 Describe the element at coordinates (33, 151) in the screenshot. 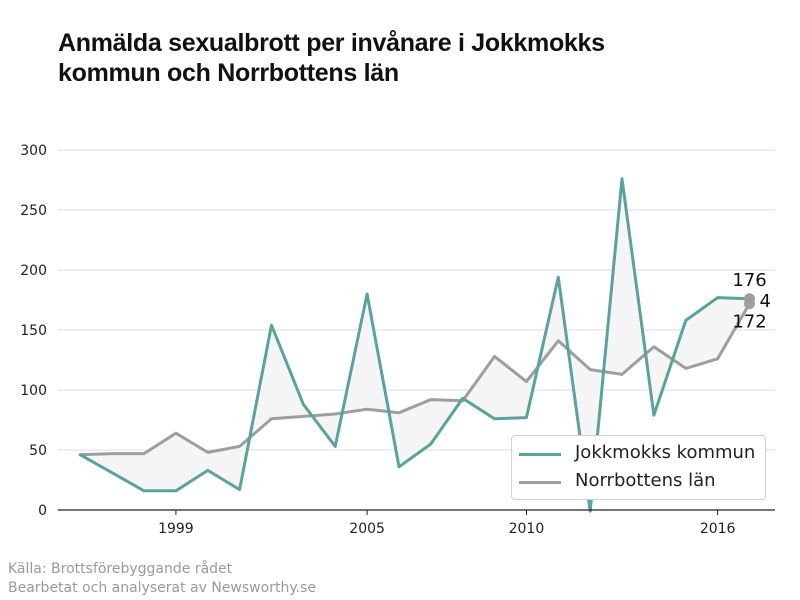

I see `y-tick-label: 300` at that location.